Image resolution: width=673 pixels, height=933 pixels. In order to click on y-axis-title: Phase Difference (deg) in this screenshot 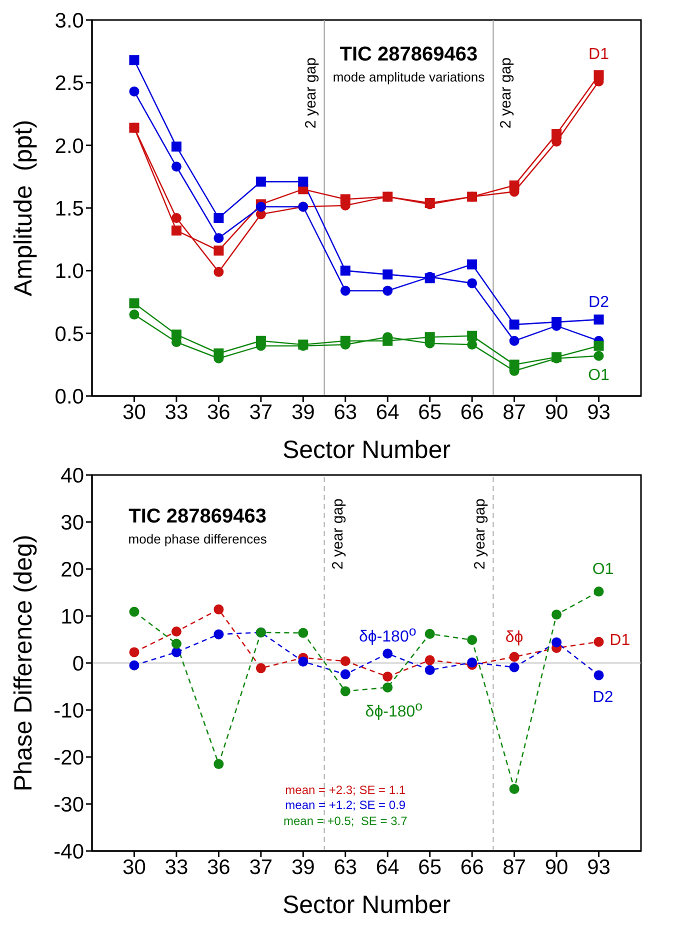, I will do `click(24, 663)`.